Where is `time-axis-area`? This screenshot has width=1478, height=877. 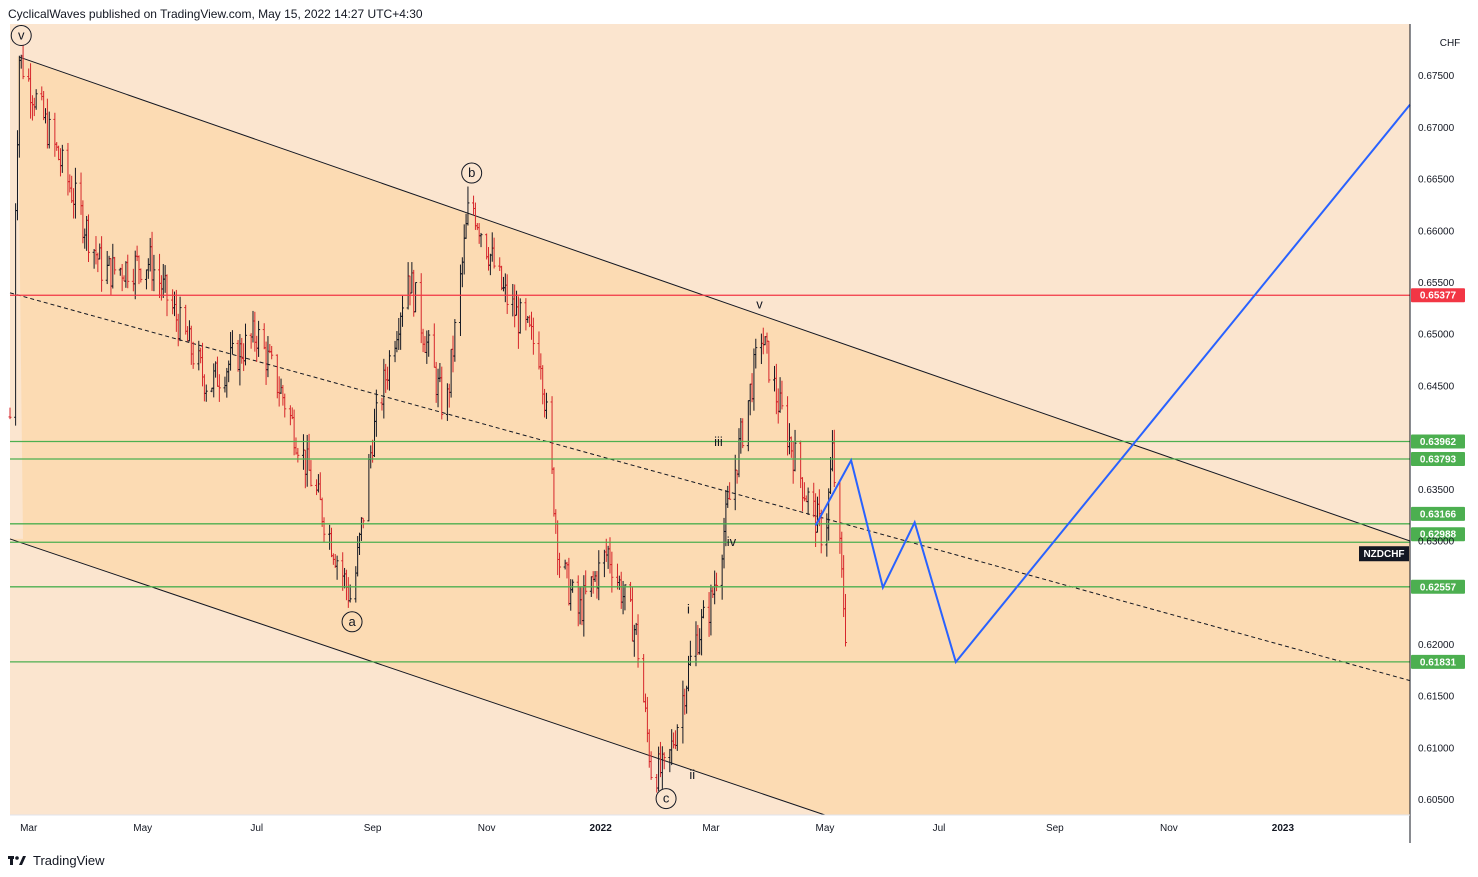 time-axis-area is located at coordinates (710, 829).